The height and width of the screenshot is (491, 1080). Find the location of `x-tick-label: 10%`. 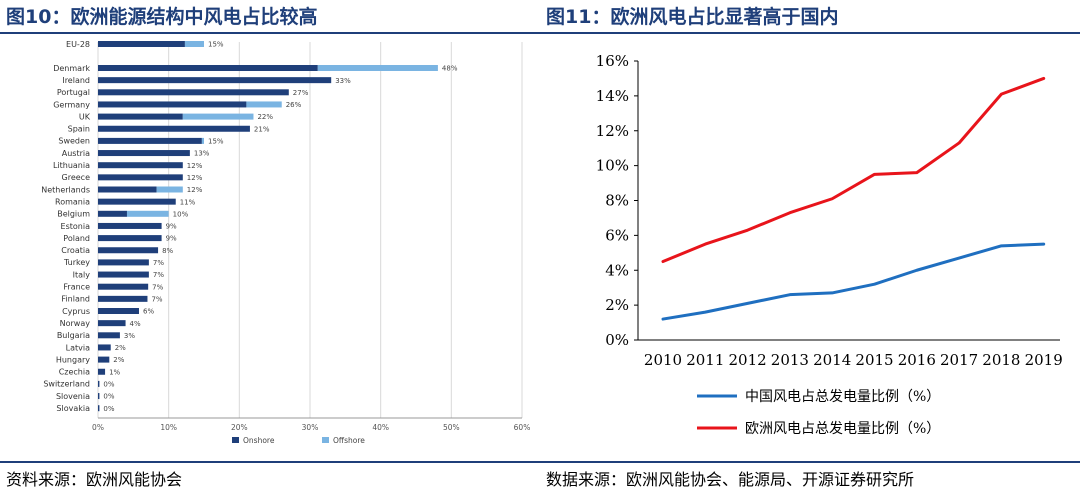

x-tick-label: 10% is located at coordinates (168, 427).